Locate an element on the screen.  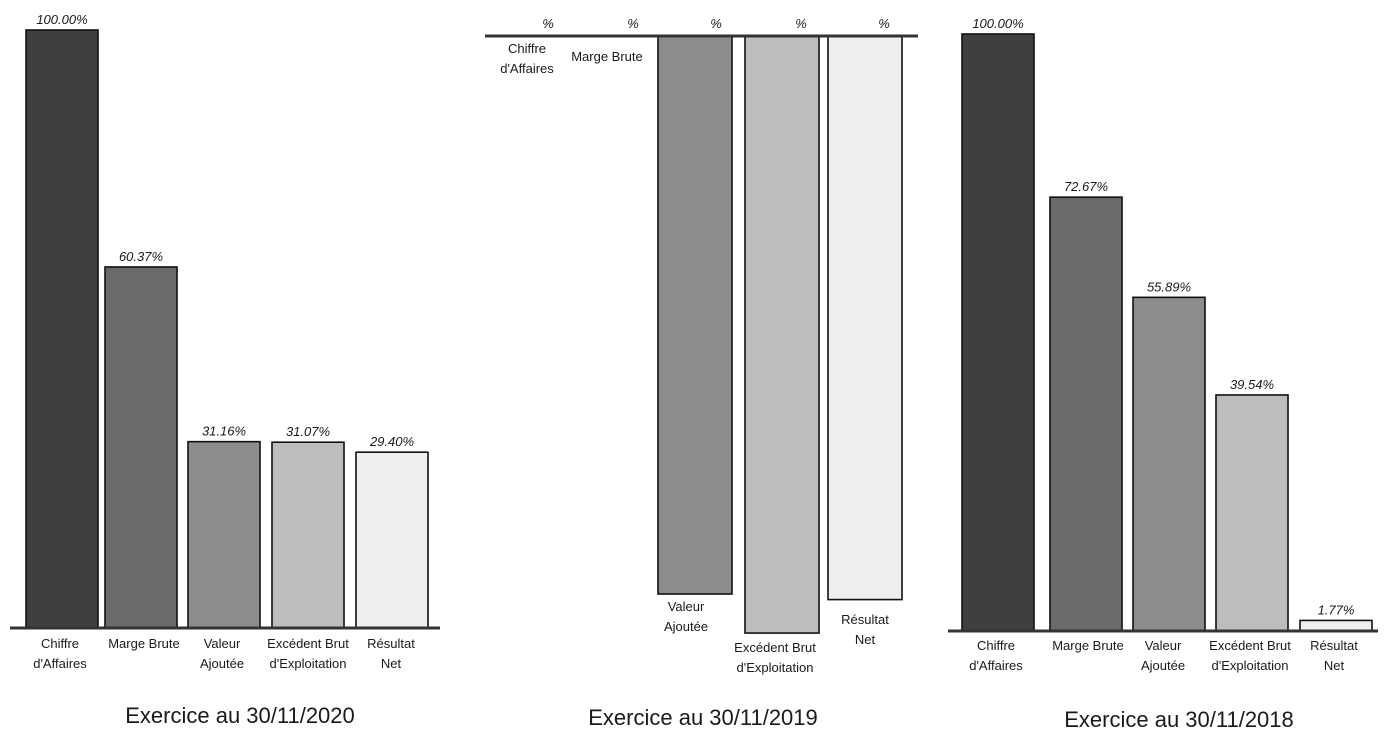
value-label-1-5: 29.40% is located at coordinates (391, 441).